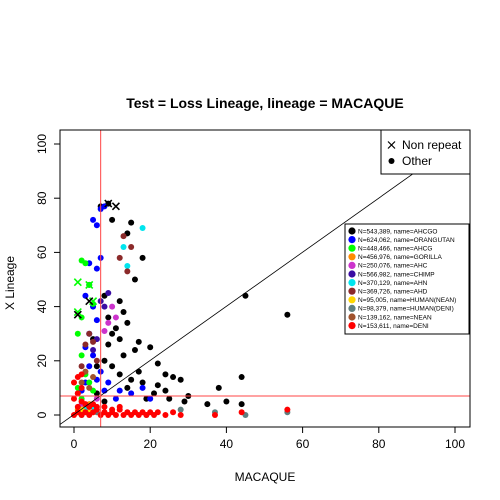 This screenshot has height=500, width=500. I want to click on x-tick-label: 100, so click(455, 444).